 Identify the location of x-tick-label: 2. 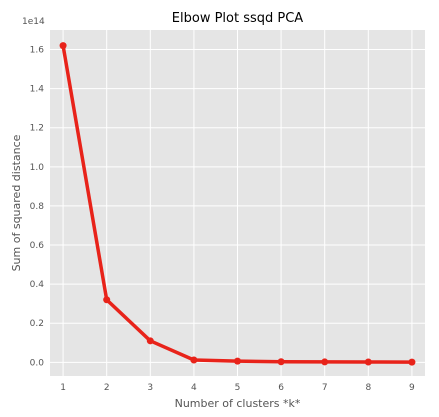
(107, 388).